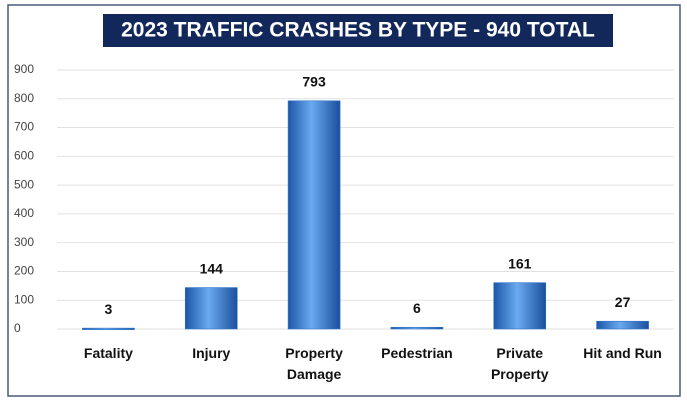  What do you see at coordinates (520, 263) in the screenshot?
I see `data-label: 161` at bounding box center [520, 263].